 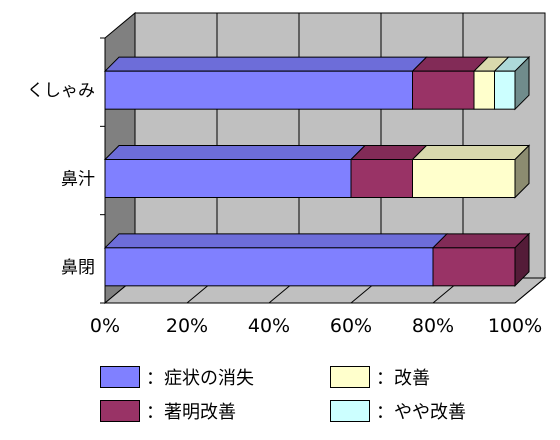 What do you see at coordinates (105, 326) in the screenshot?
I see `x-tick-label: 0%` at bounding box center [105, 326].